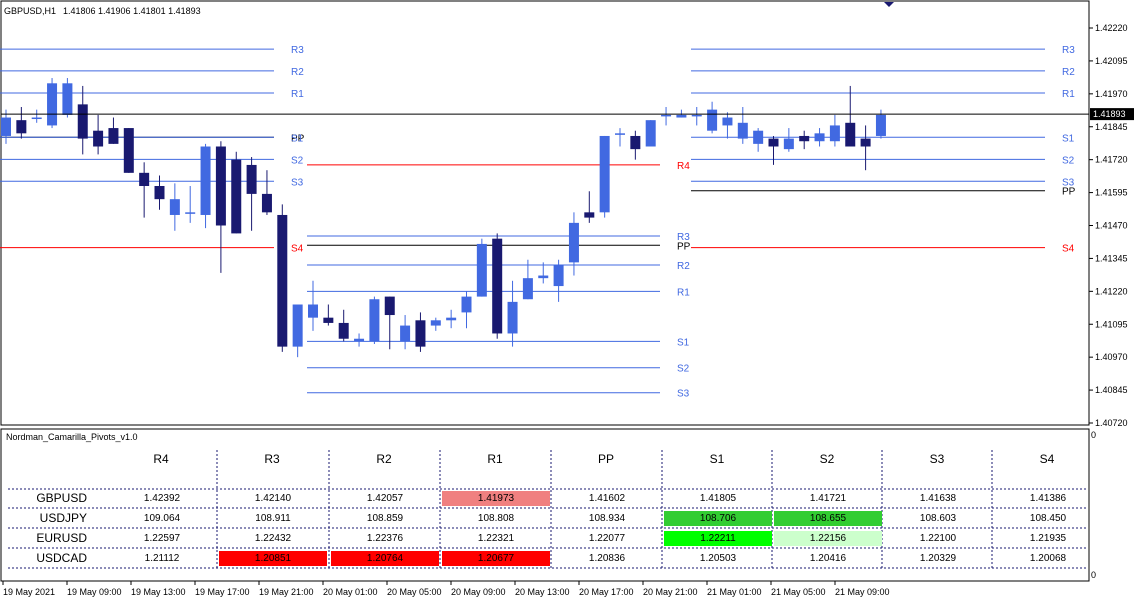 The width and height of the screenshot is (1134, 603). I want to click on y-tick-label: 1.40970, so click(1111, 357).